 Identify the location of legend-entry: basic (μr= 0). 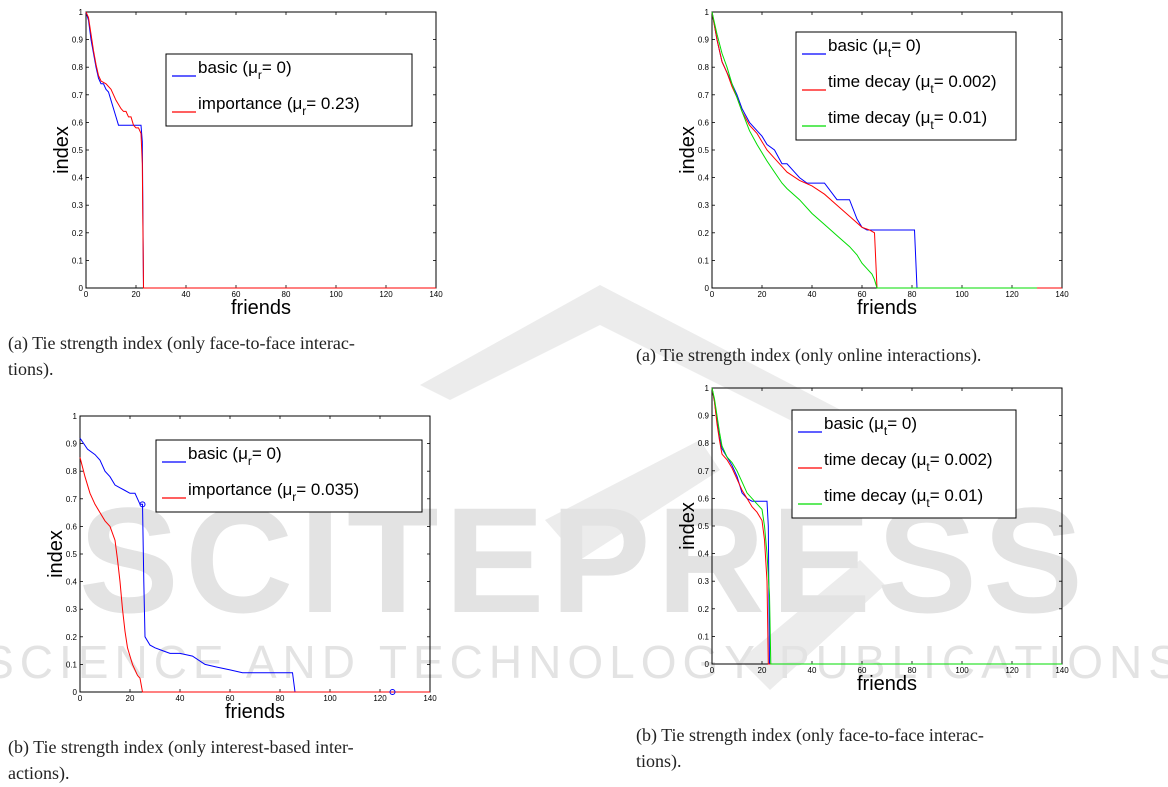
(245, 70).